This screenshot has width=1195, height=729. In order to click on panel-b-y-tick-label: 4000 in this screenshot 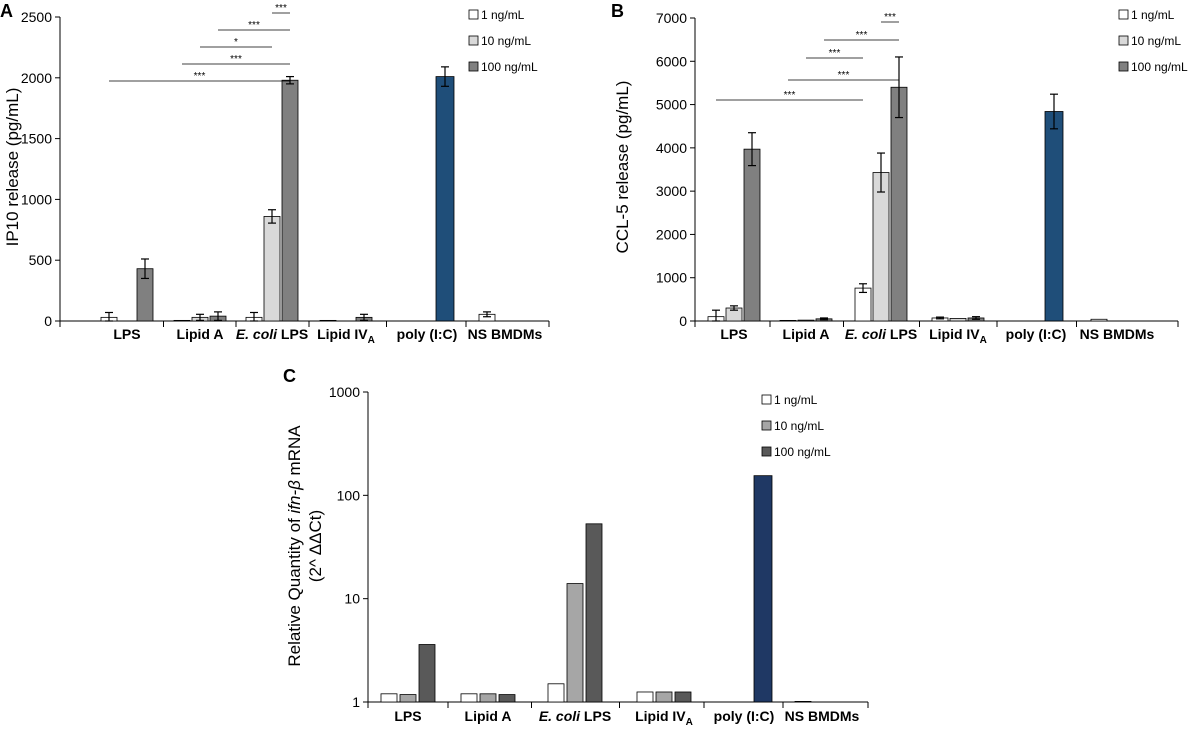, I will do `click(671, 148)`.